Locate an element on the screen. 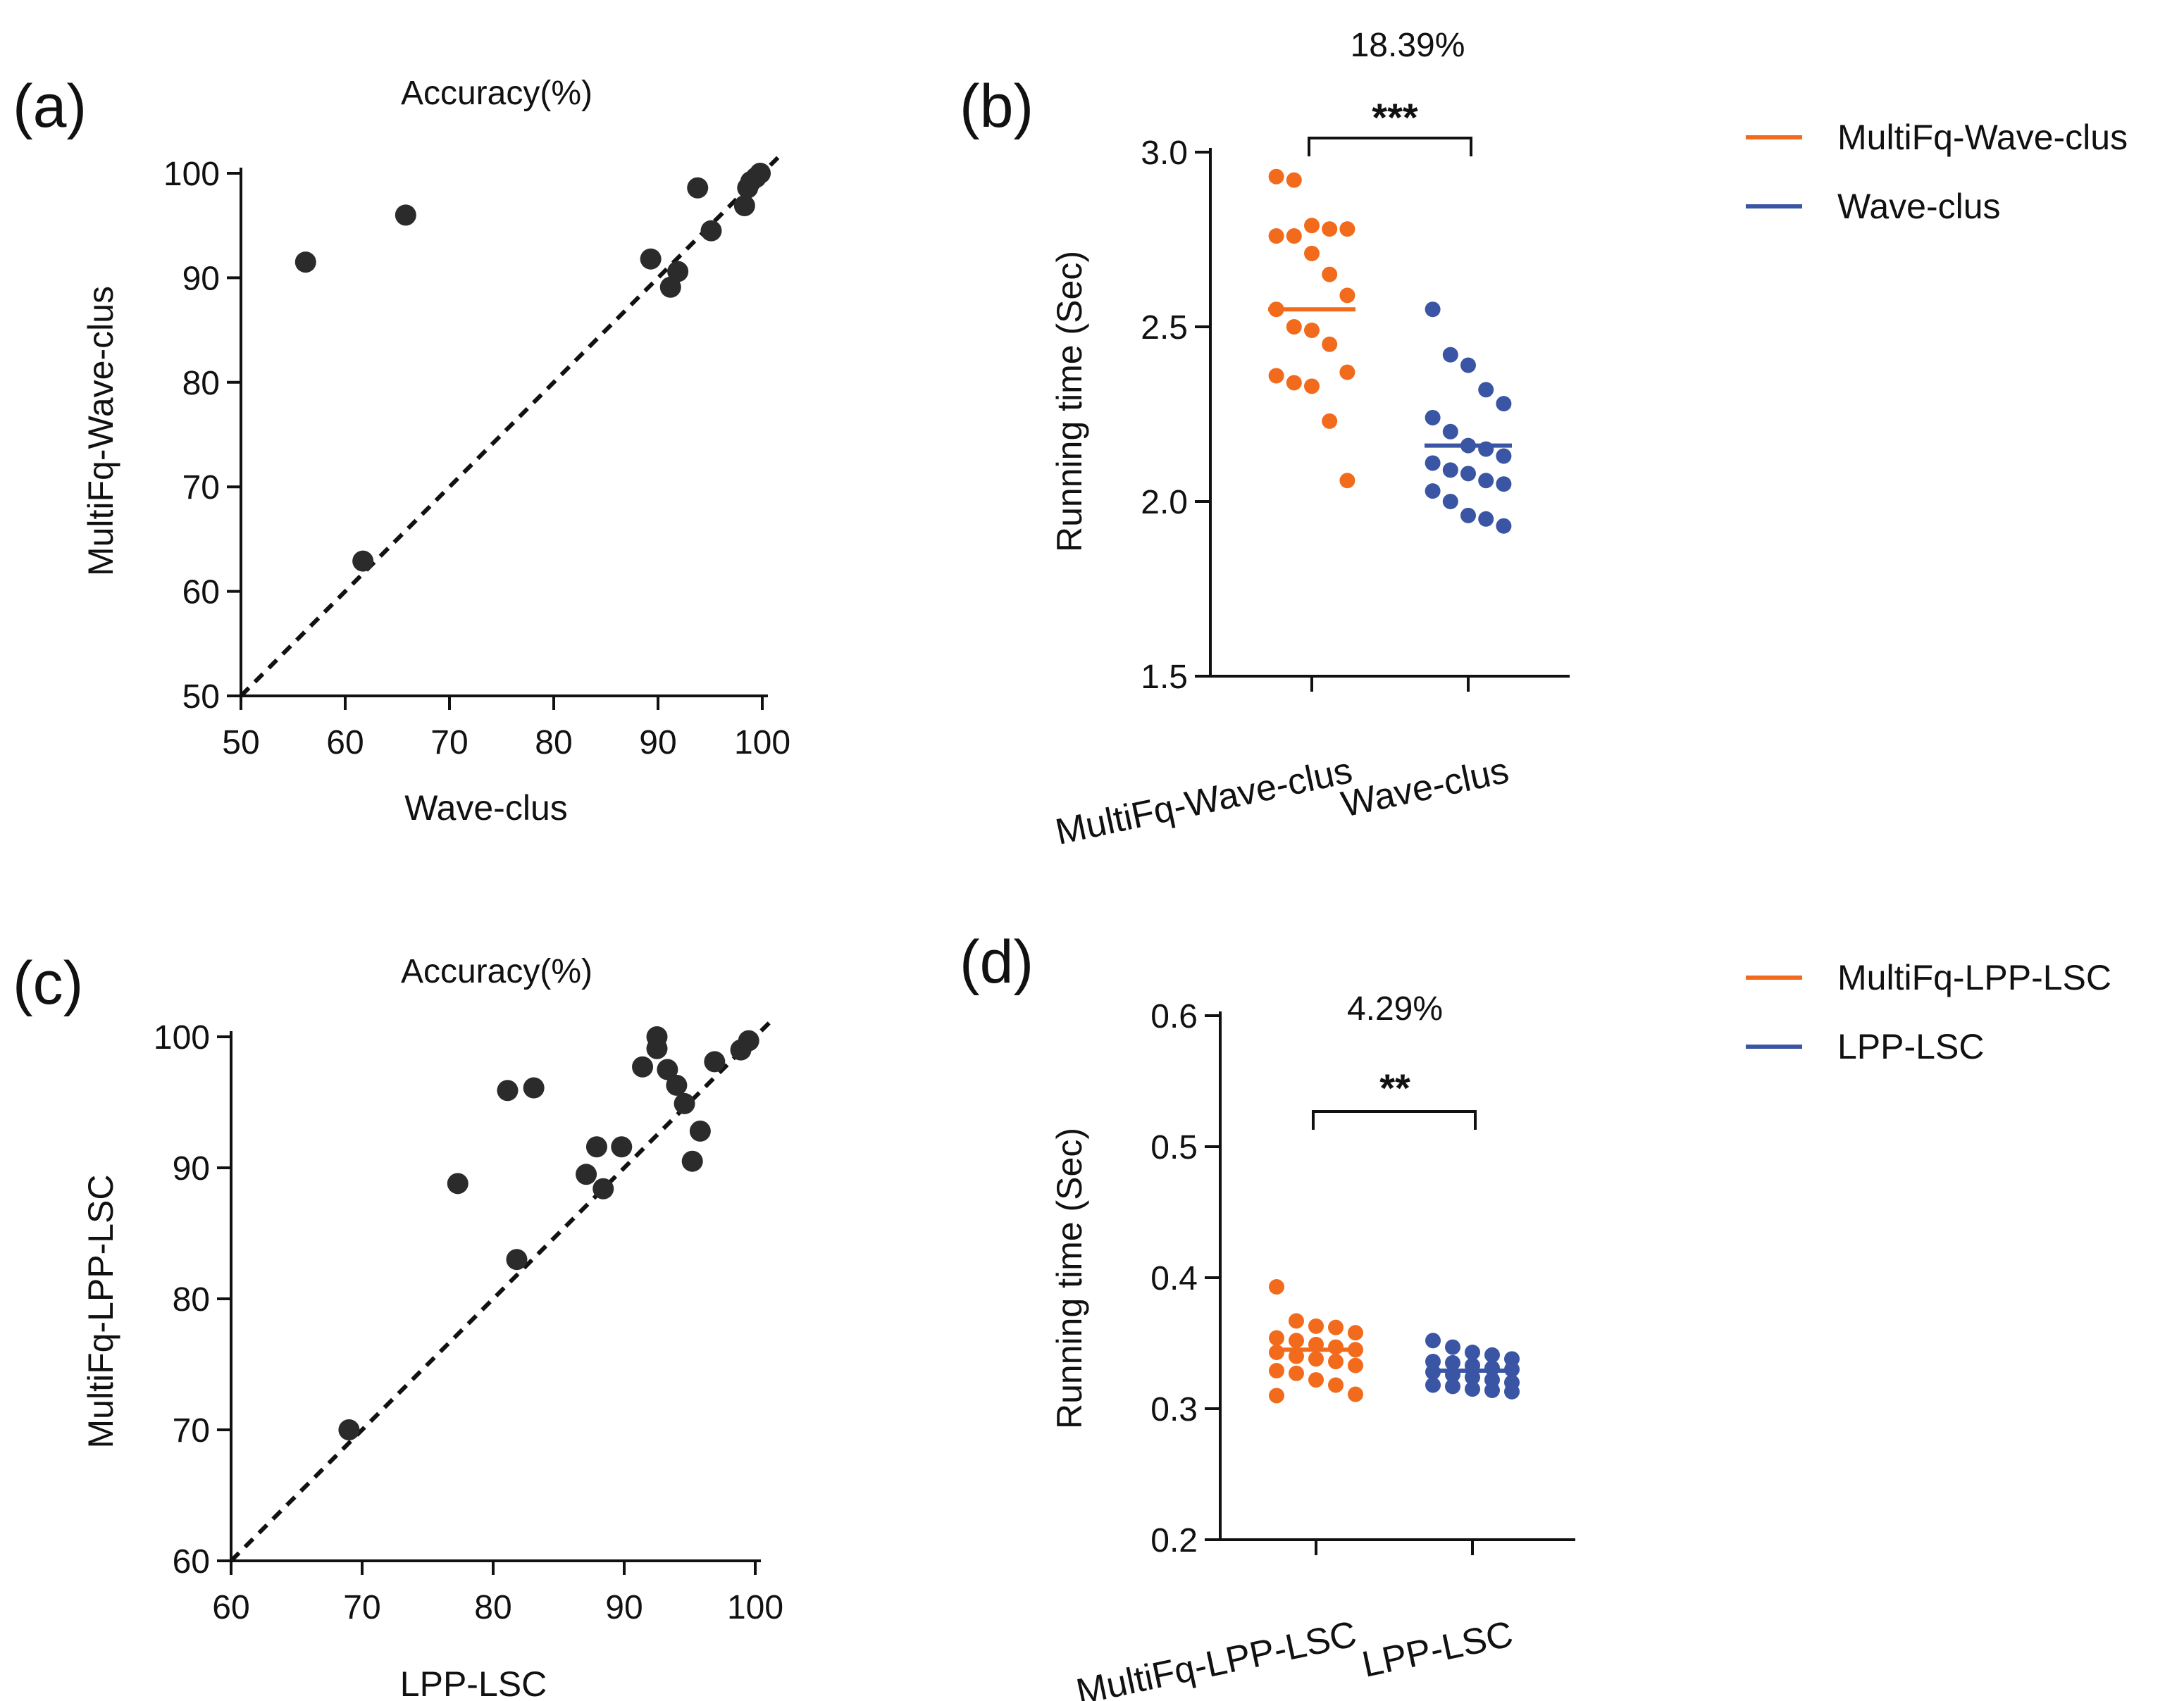  panel-a-title: Accuracy(%) is located at coordinates (496, 93).